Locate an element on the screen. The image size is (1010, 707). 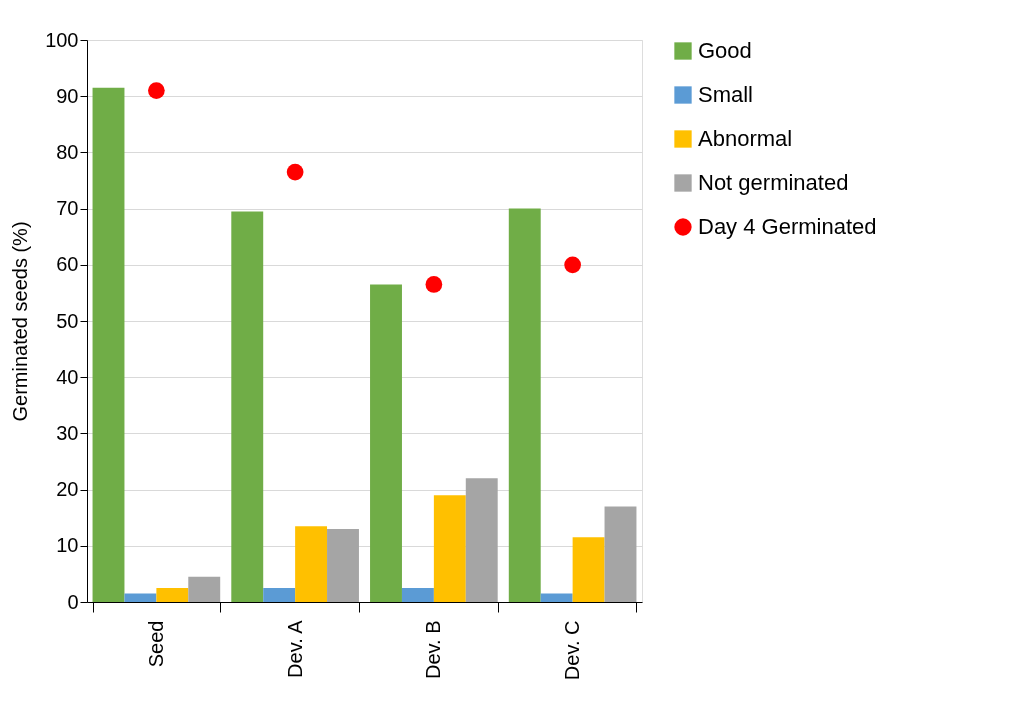
y-axis-title: Germinated seeds (%) is located at coordinates (20, 321).